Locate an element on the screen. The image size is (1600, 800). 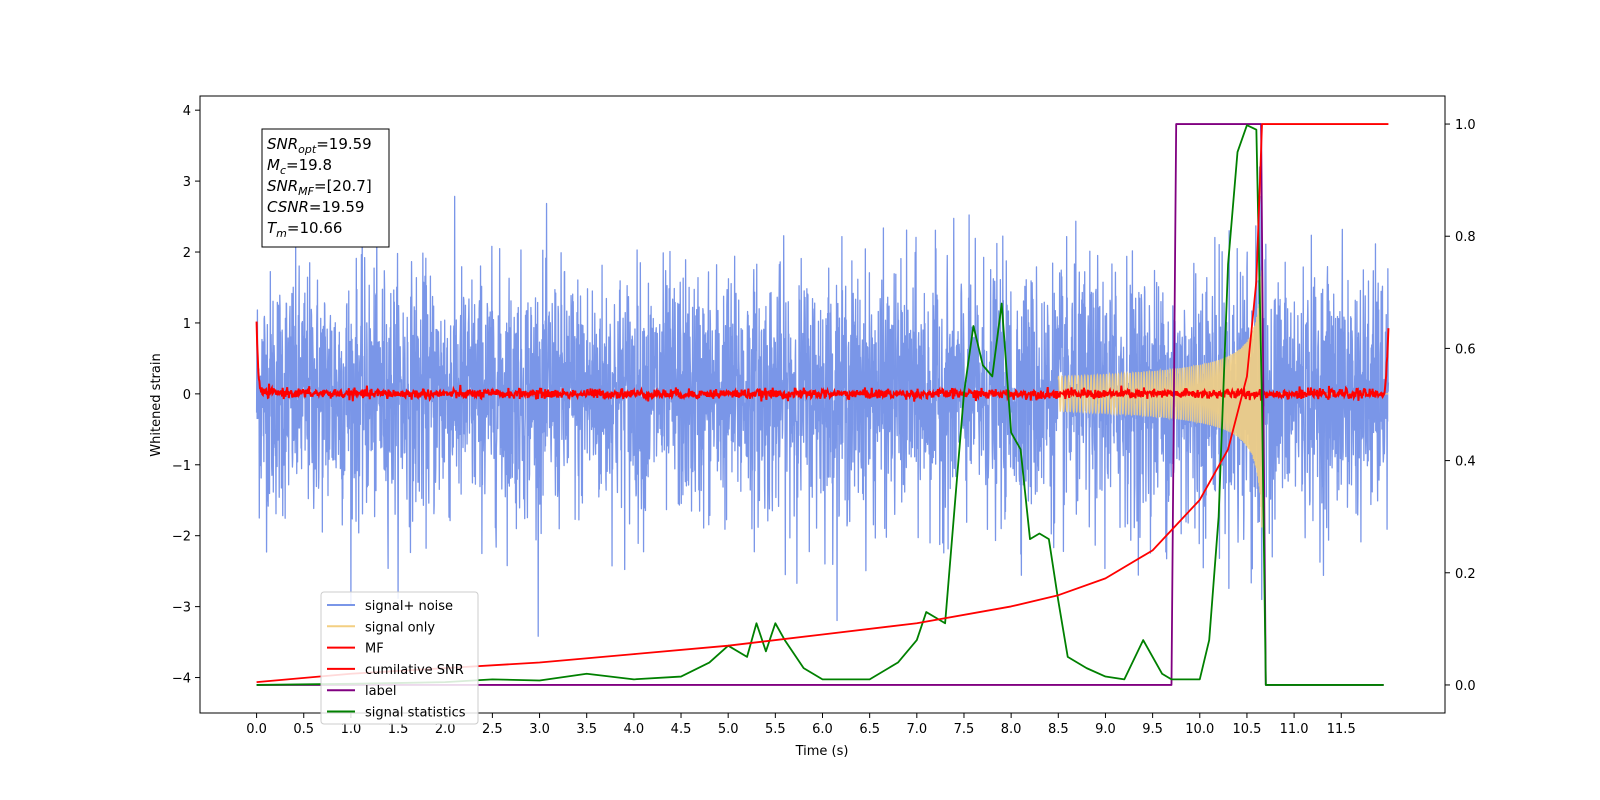
legend-label: signal only is located at coordinates (400, 627).